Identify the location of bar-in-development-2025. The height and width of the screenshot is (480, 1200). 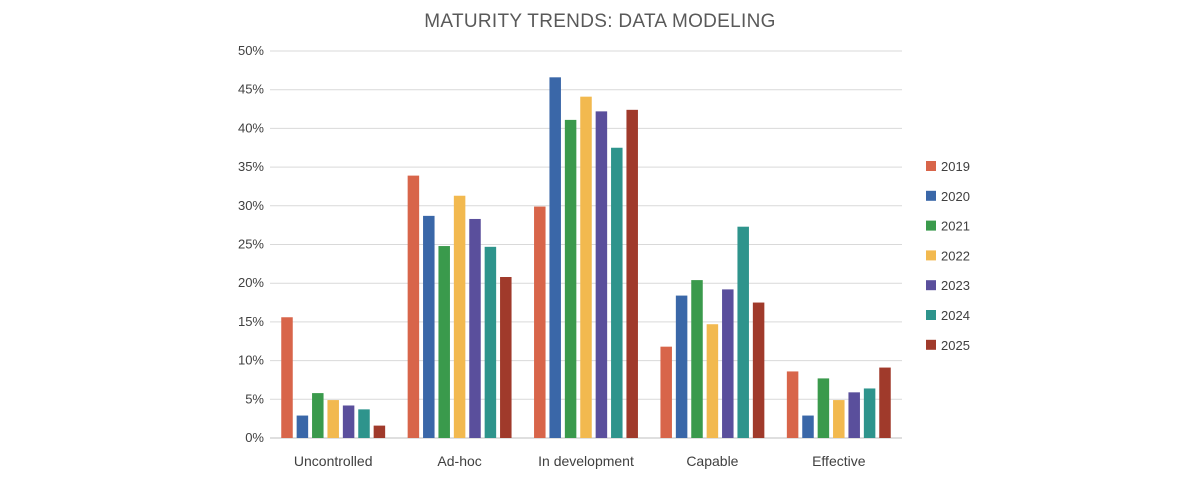
(632, 273).